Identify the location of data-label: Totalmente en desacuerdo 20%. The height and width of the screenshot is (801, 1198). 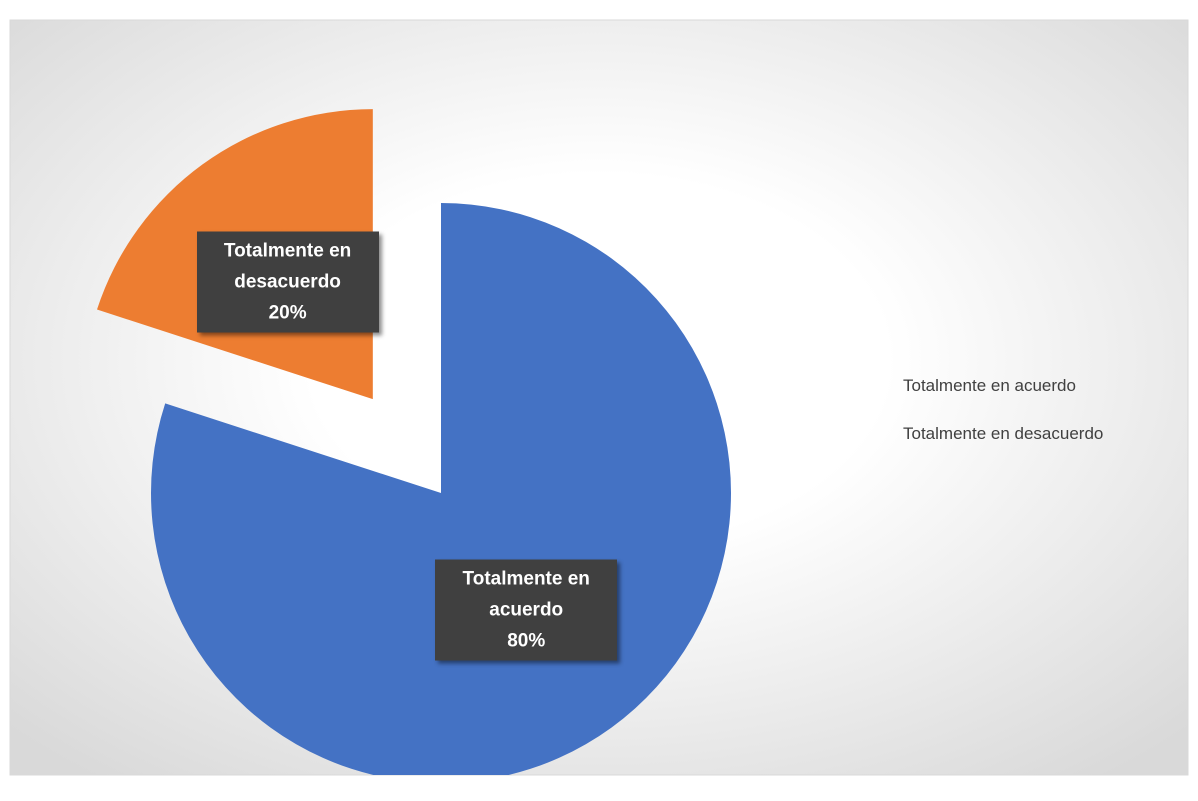
(287, 282).